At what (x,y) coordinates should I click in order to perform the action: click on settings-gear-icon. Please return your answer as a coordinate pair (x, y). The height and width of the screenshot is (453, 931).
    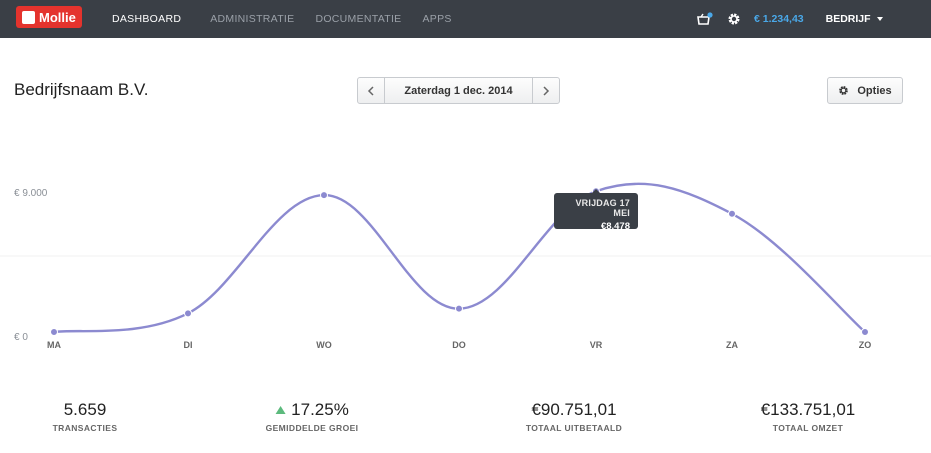
    Looking at the image, I should click on (734, 19).